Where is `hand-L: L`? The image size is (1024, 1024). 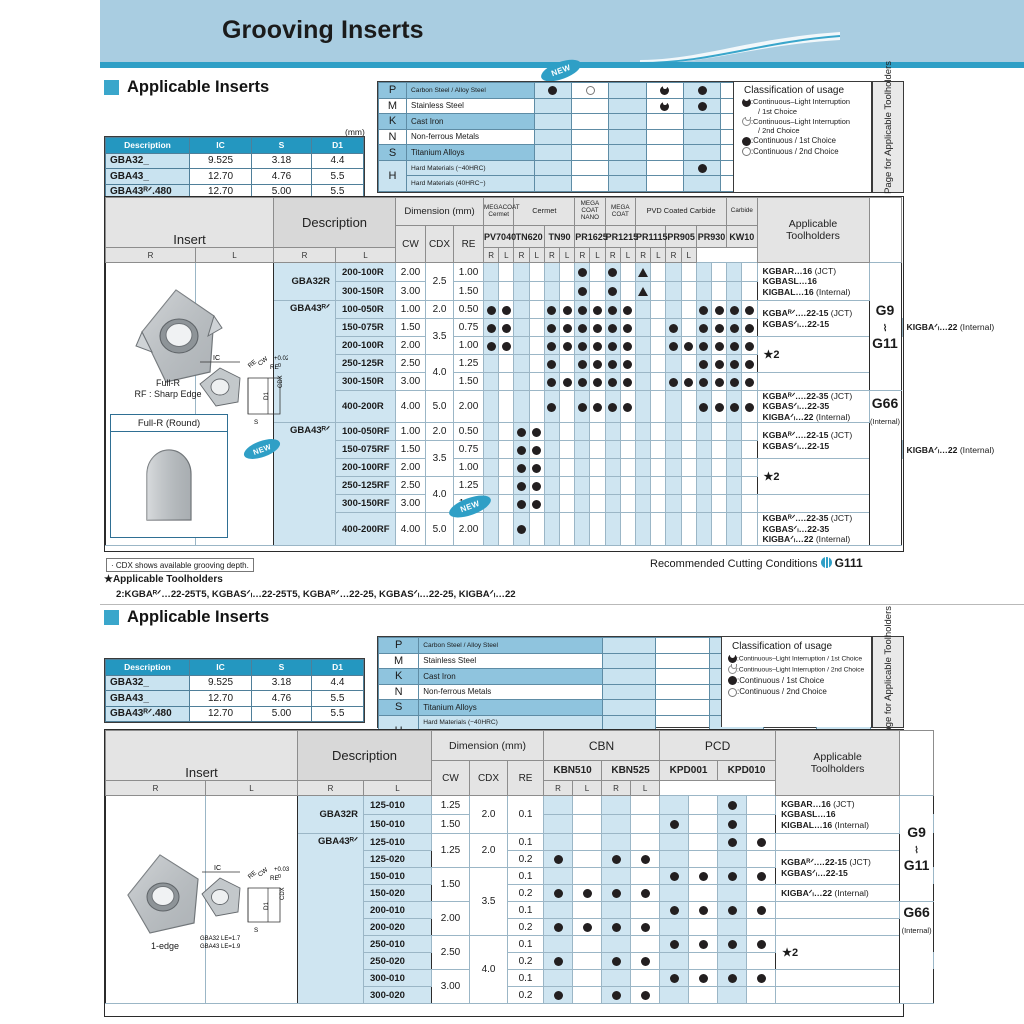
hand-L: L is located at coordinates (597, 255).